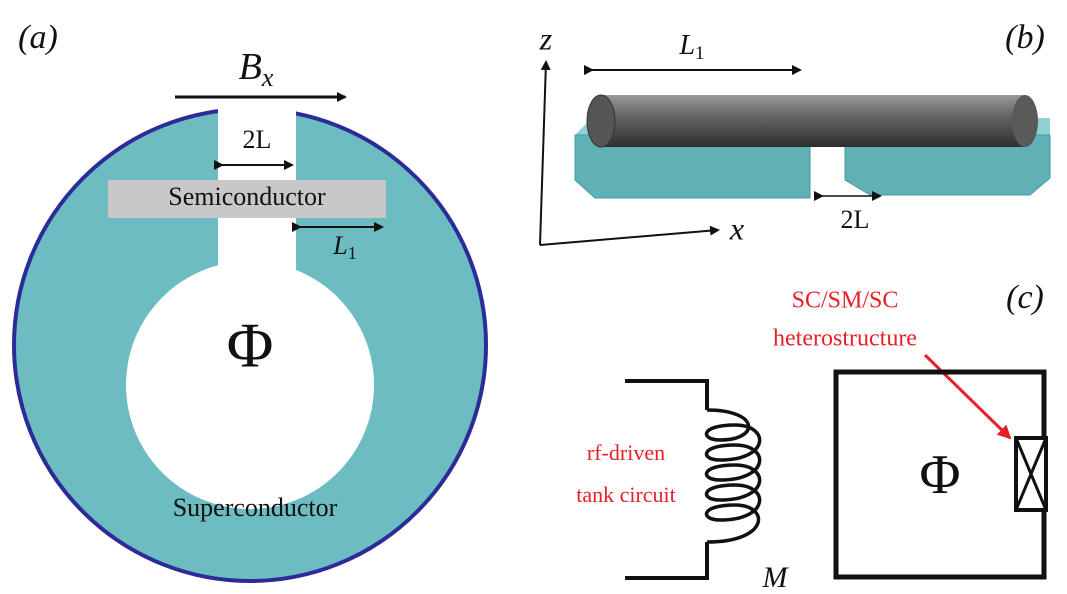  I want to click on junction-cross, so click(1031, 474).